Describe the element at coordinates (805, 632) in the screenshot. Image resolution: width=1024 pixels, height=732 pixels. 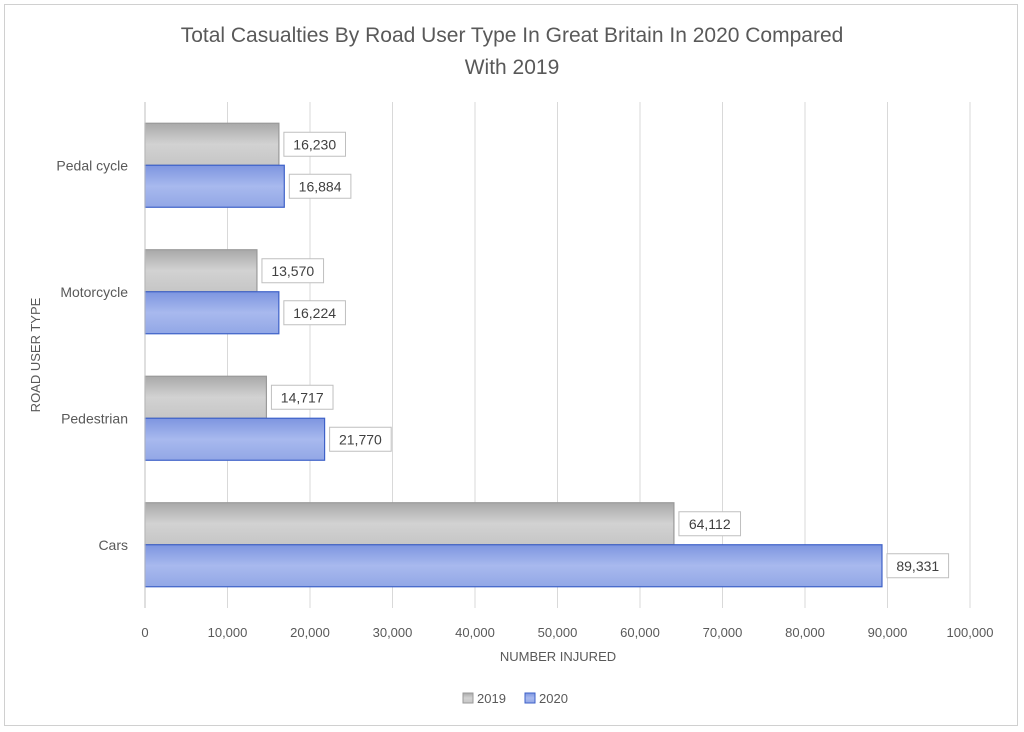
I see `x-tick-label: 80,000` at that location.